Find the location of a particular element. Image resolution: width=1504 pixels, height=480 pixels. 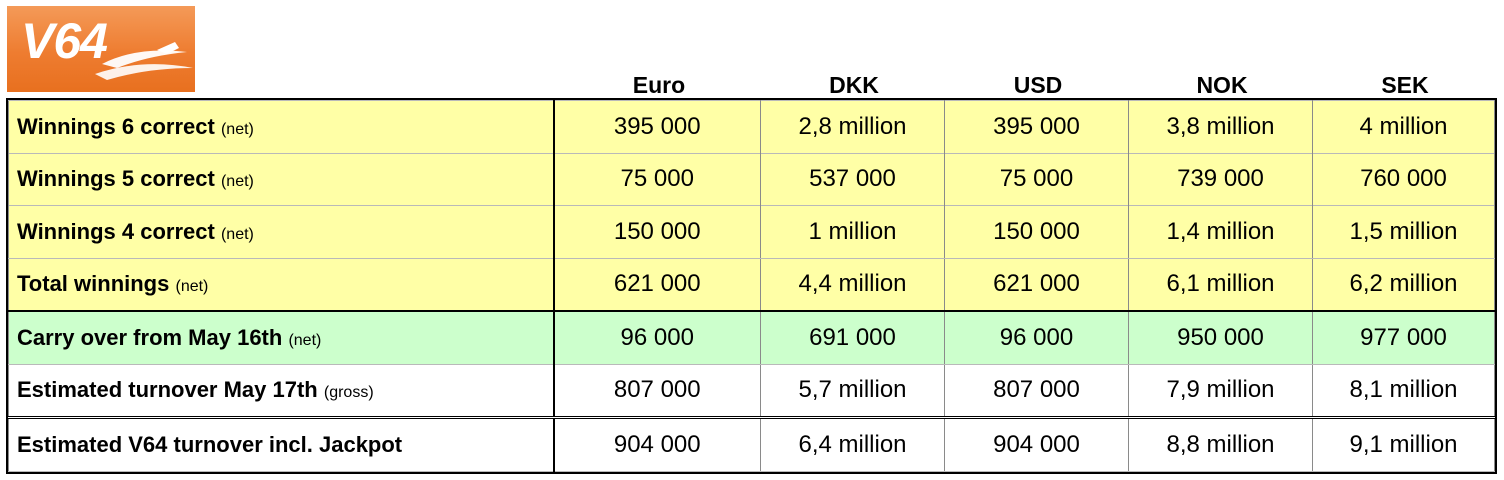

cell-dkk: 691 000 is located at coordinates (852, 337).